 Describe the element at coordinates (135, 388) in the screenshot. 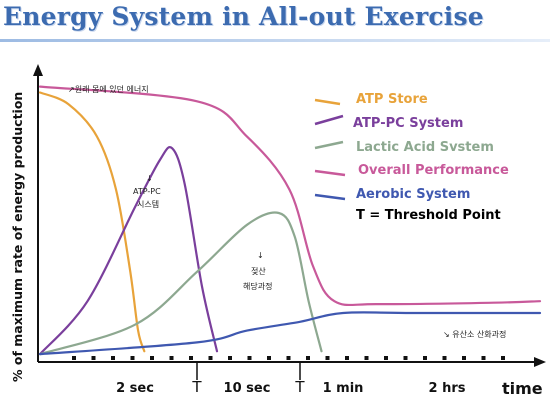

I see `x-tick-label: 2 sec` at that location.